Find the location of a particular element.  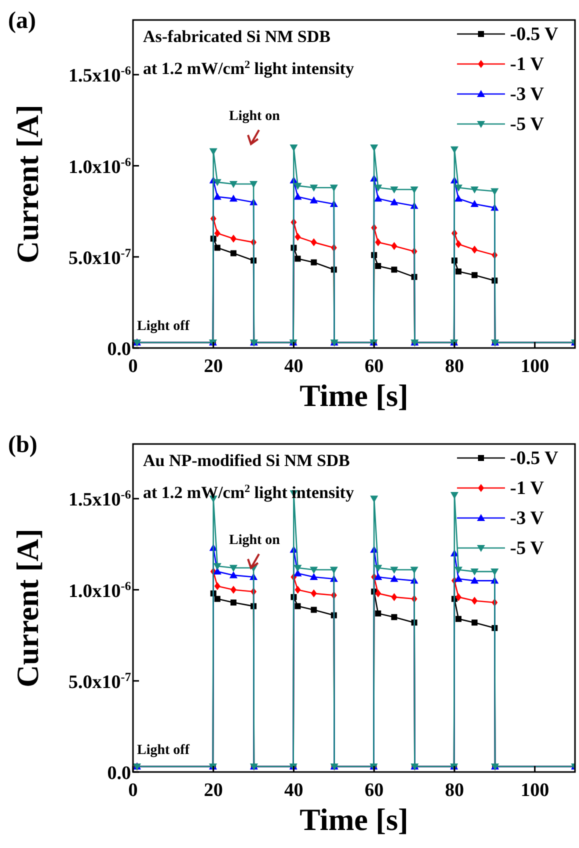

annotation: Au NP-modified Si NM SDB is located at coordinates (246, 460).